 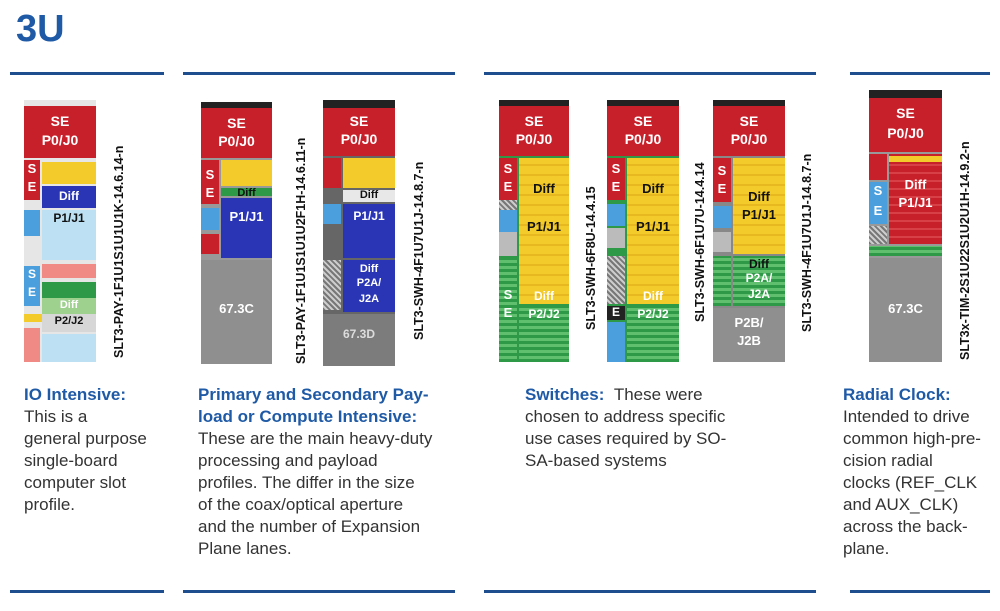 What do you see at coordinates (69, 173) in the screenshot?
I see `diff-top-block` at bounding box center [69, 173].